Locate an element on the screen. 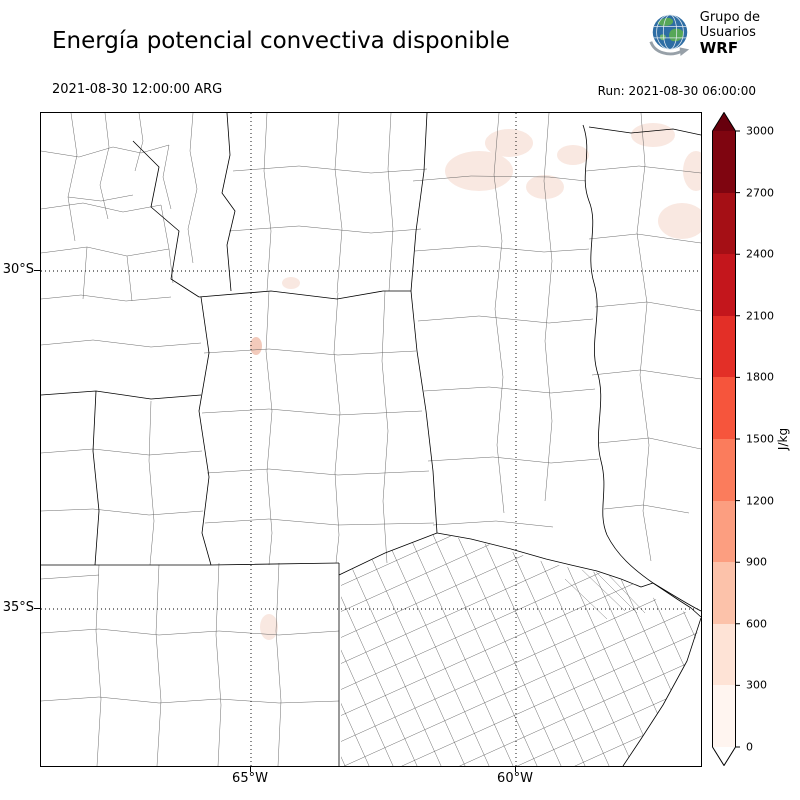  logo-text: Grupo de Usuarios WRF is located at coordinates (730, 33).